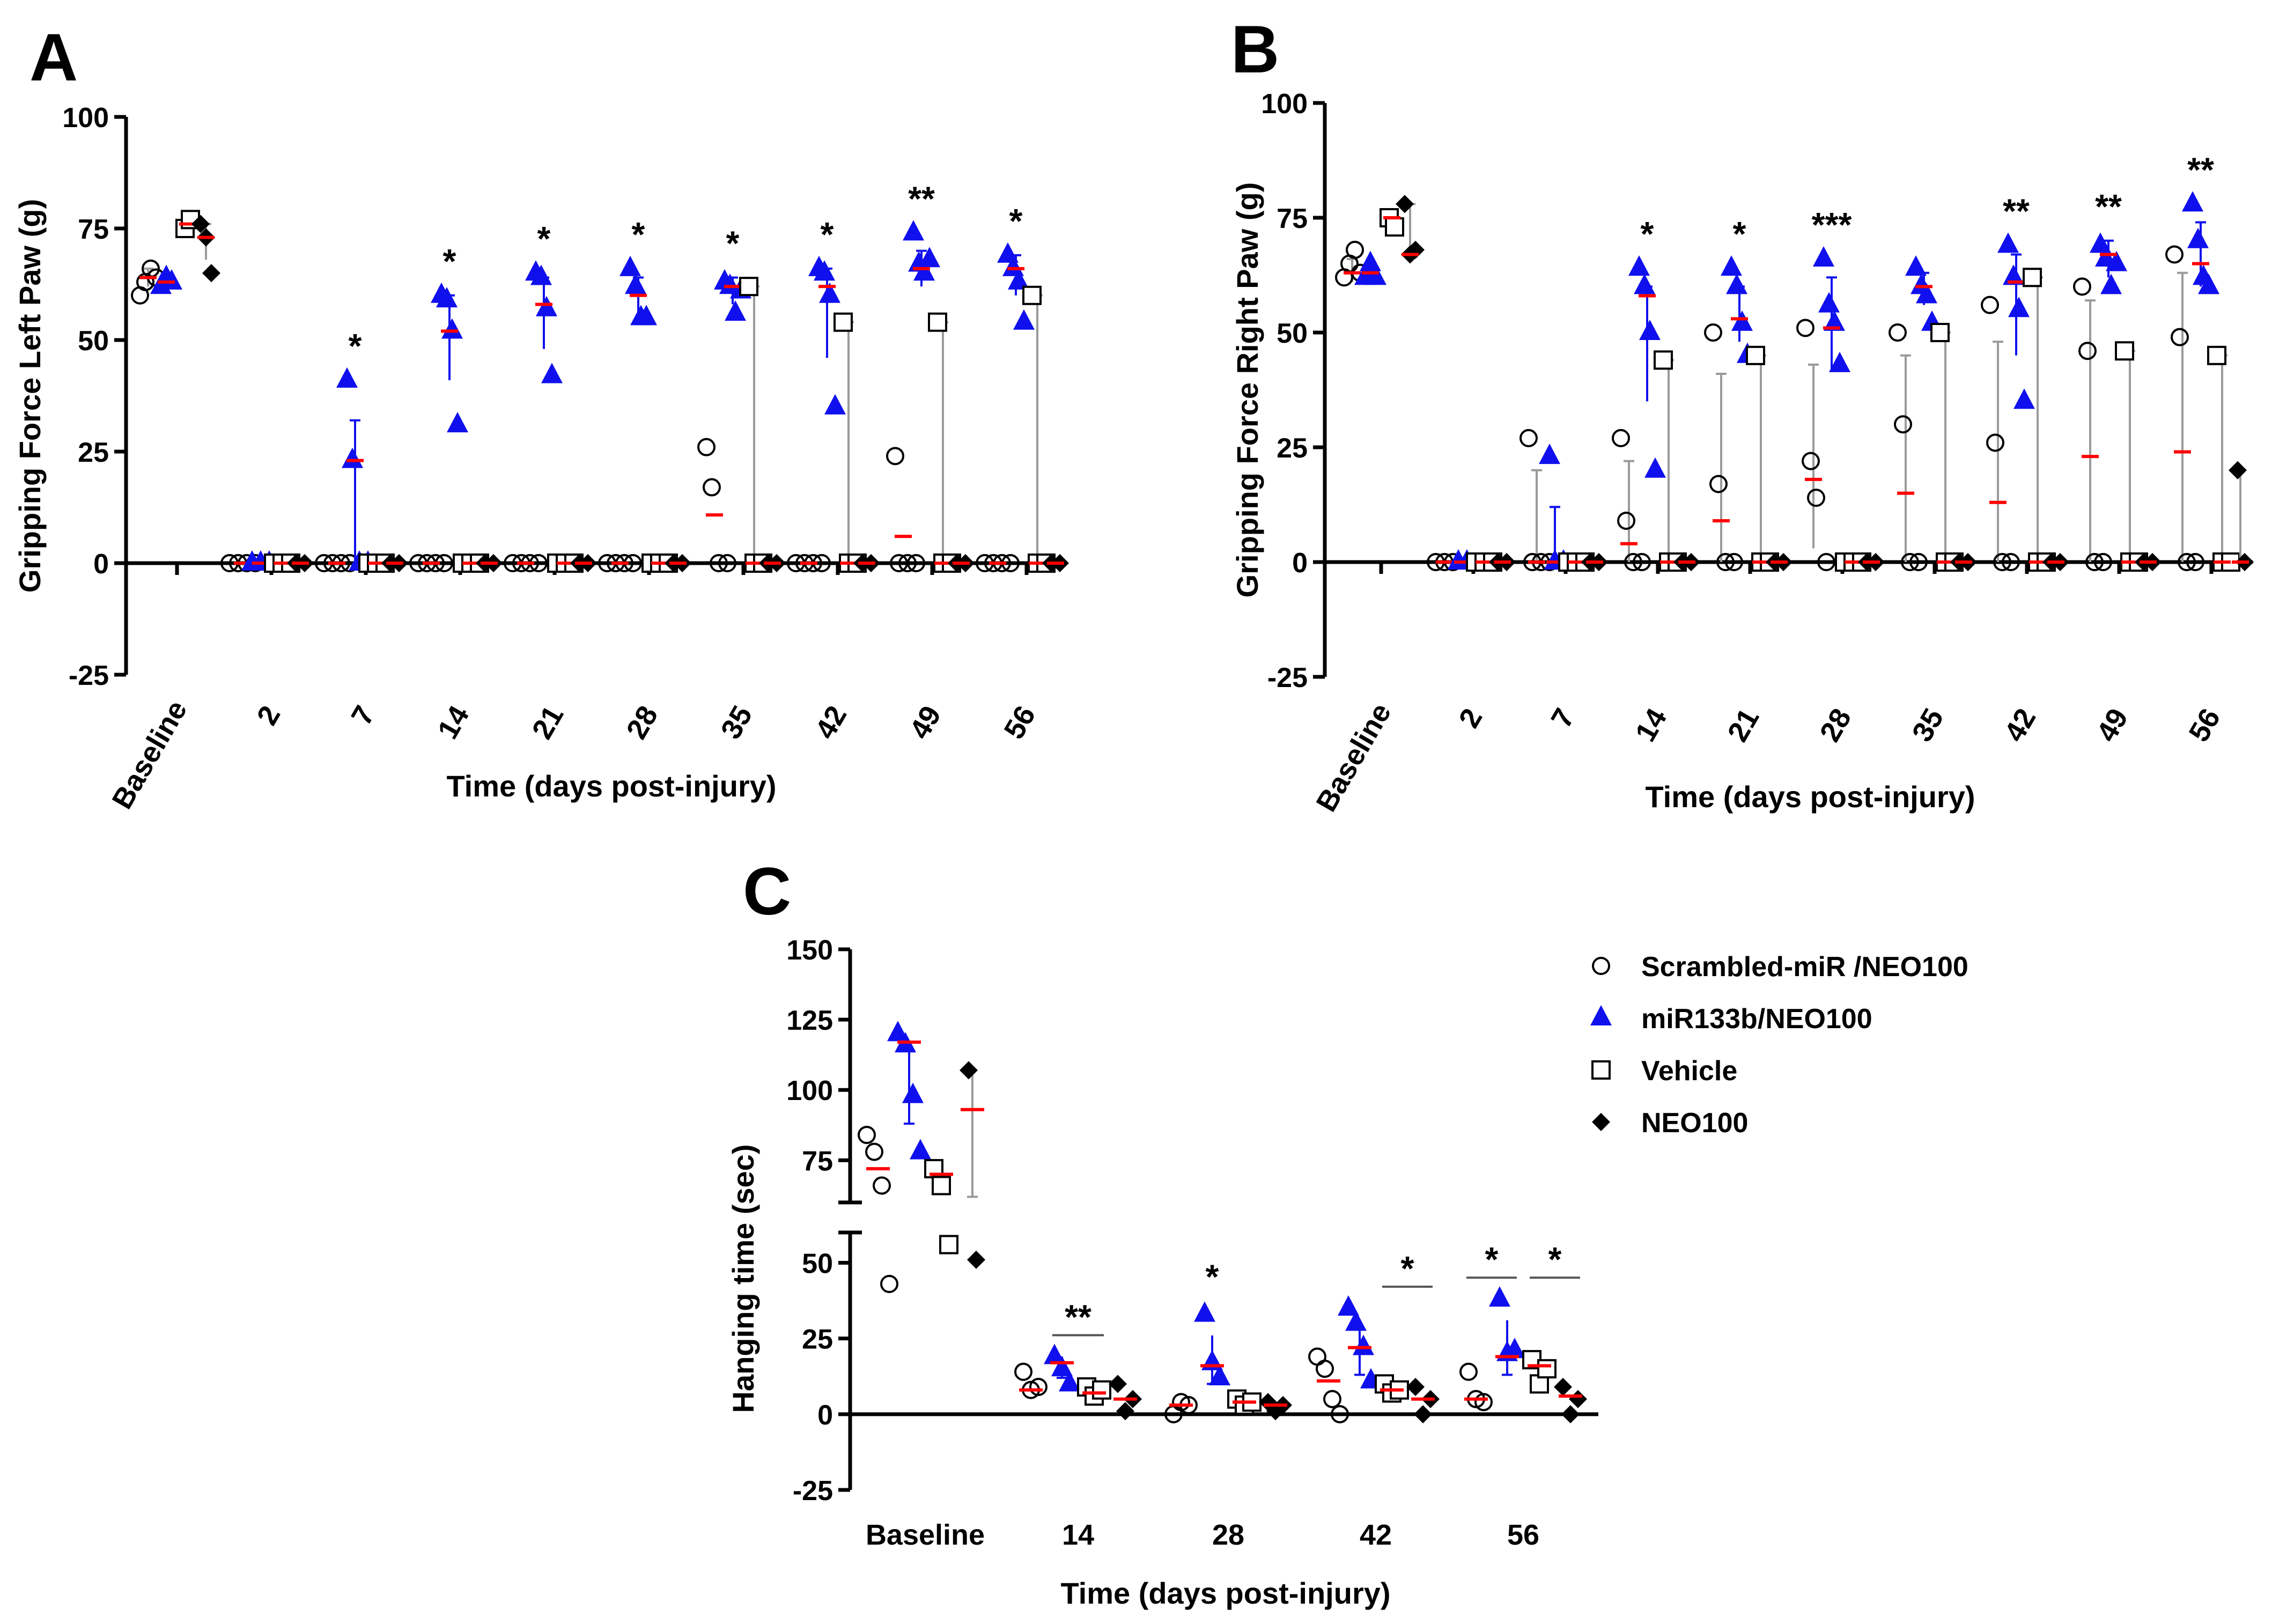 This screenshot has height=1624, width=2294. I want to click on legend-item-neo100: NEO100, so click(1670, 1123).